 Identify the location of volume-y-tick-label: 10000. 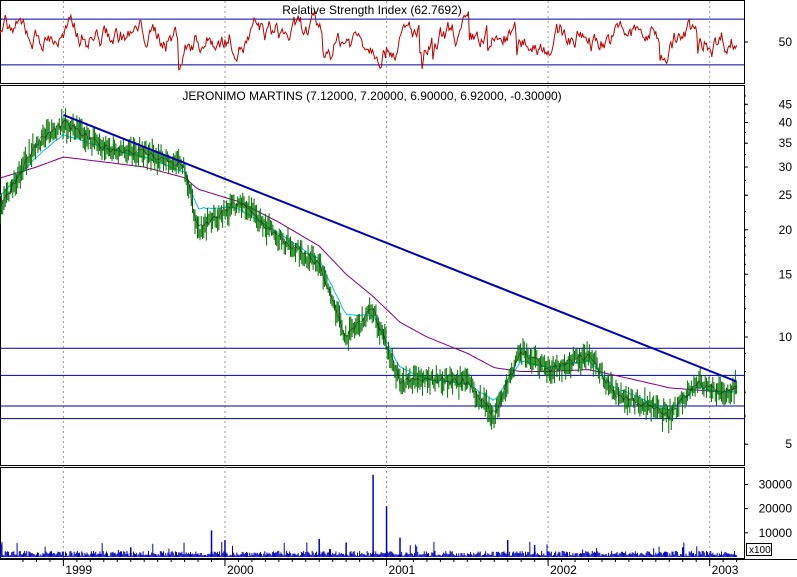
(776, 533).